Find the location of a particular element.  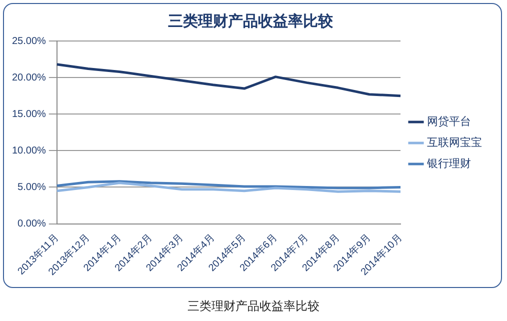

legend-label: 银行理财 is located at coordinates (448, 163).